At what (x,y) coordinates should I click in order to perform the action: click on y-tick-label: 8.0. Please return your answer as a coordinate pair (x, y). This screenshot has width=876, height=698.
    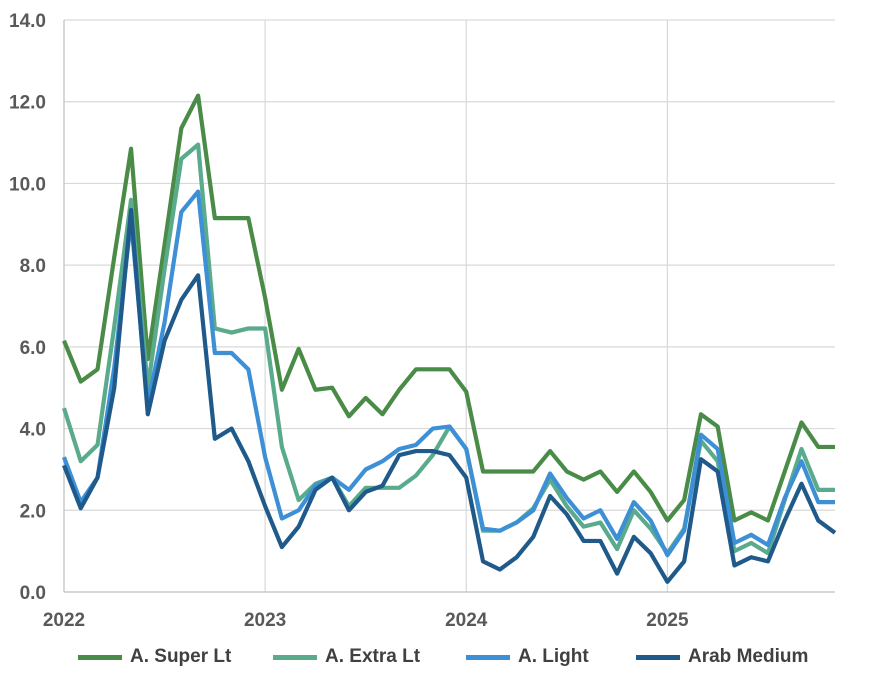
    Looking at the image, I should click on (33, 266).